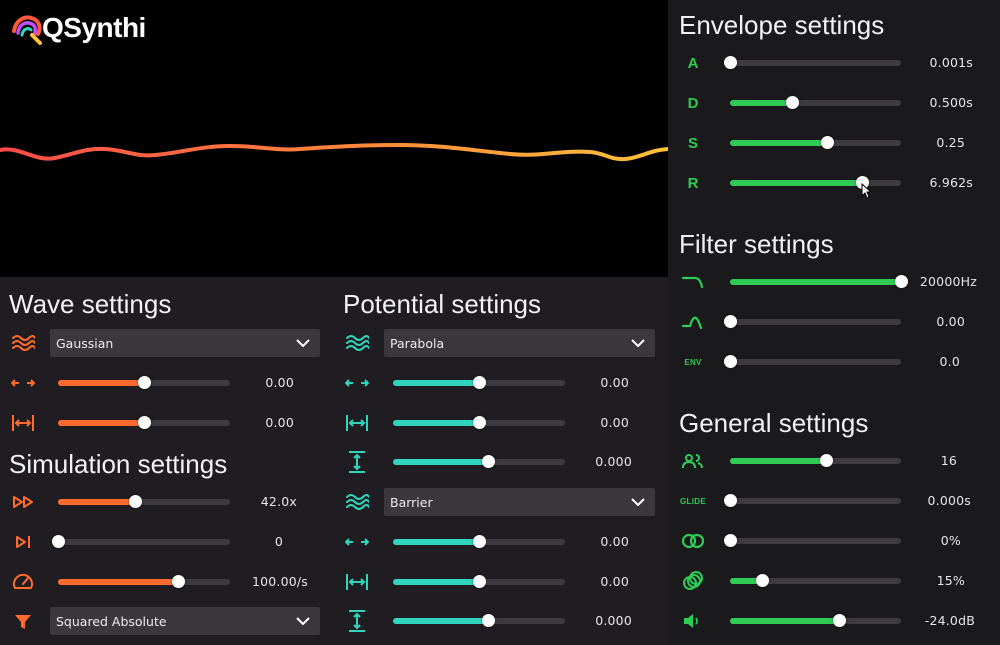 The image size is (1000, 645). I want to click on filter-cutoff-slider, so click(819, 281).